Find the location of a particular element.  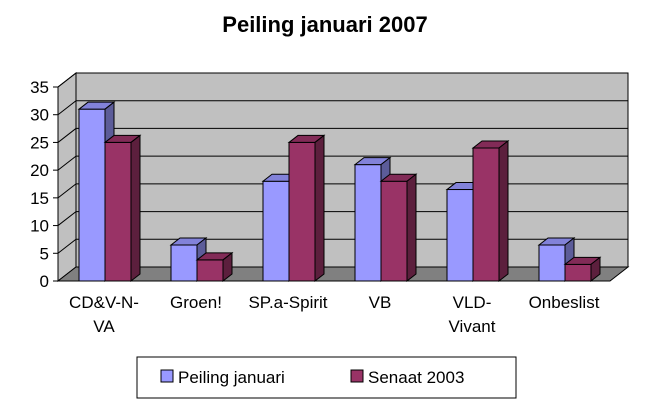

x-category-label-line: VA is located at coordinates (104, 326).